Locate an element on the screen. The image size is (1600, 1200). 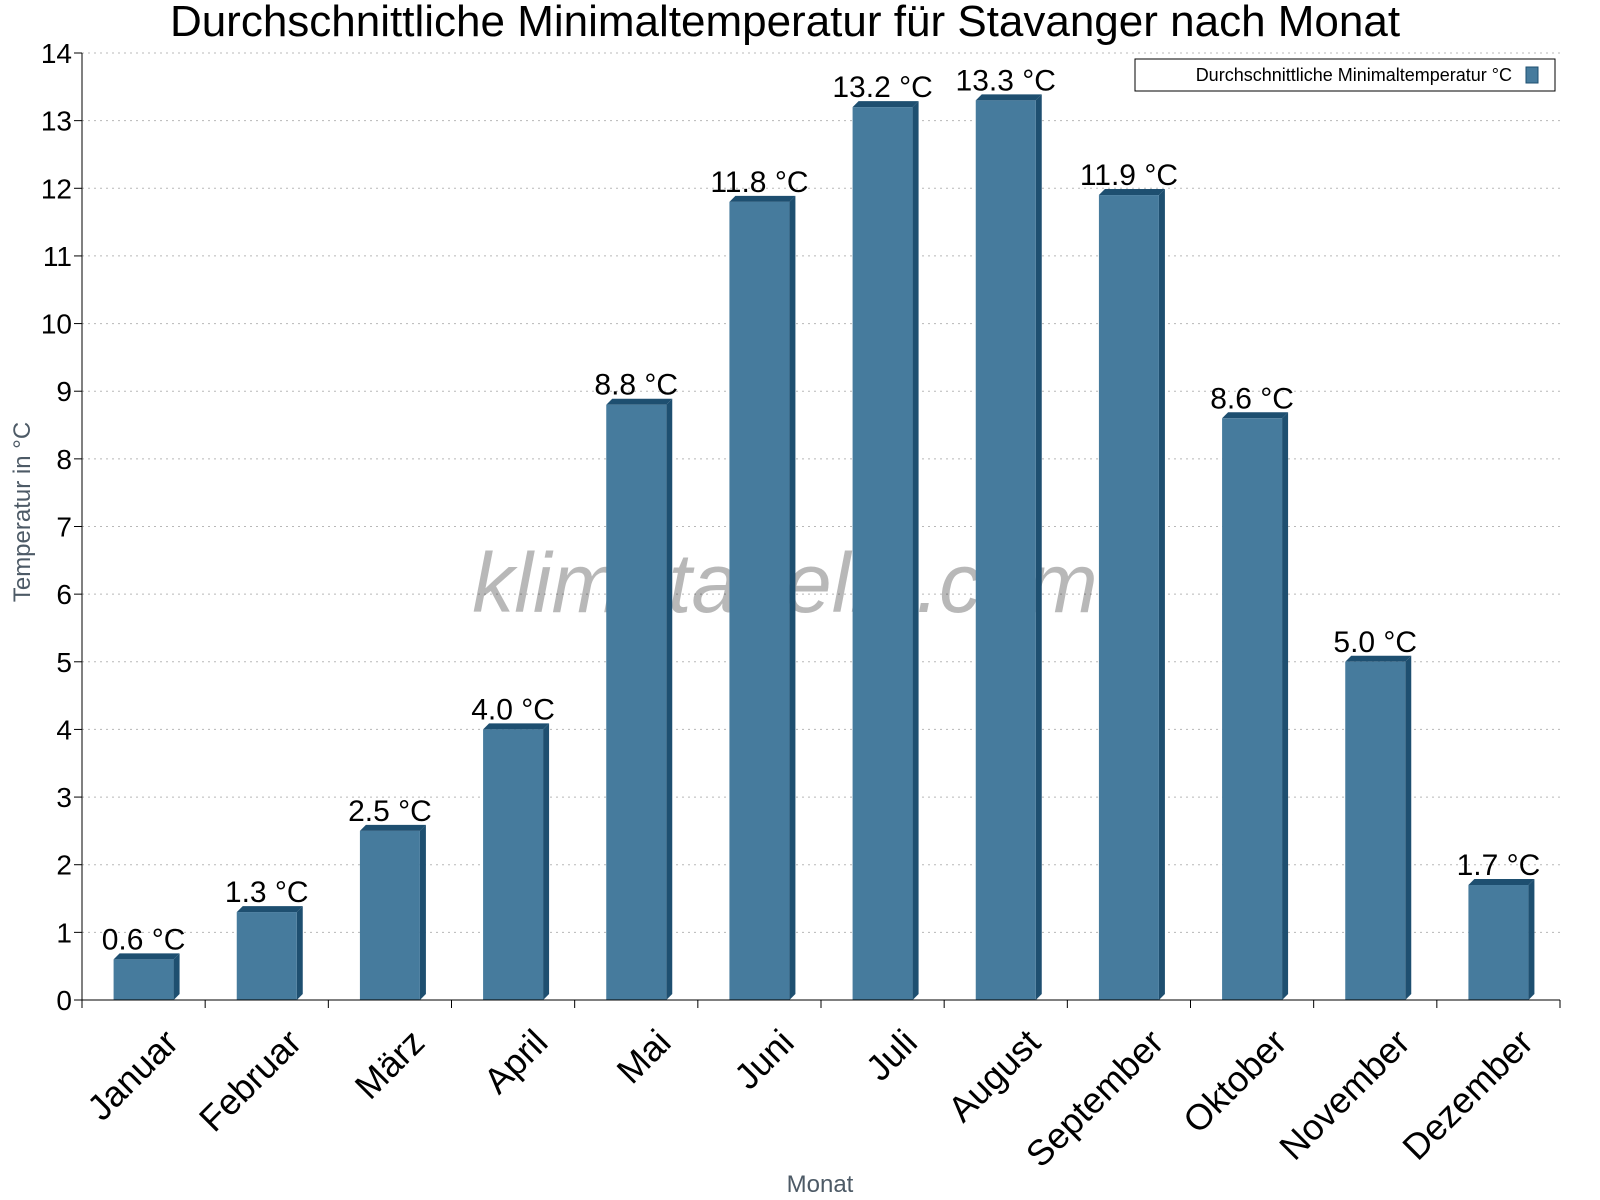
x-tick-label: Januar is located at coordinates (132, 1074).